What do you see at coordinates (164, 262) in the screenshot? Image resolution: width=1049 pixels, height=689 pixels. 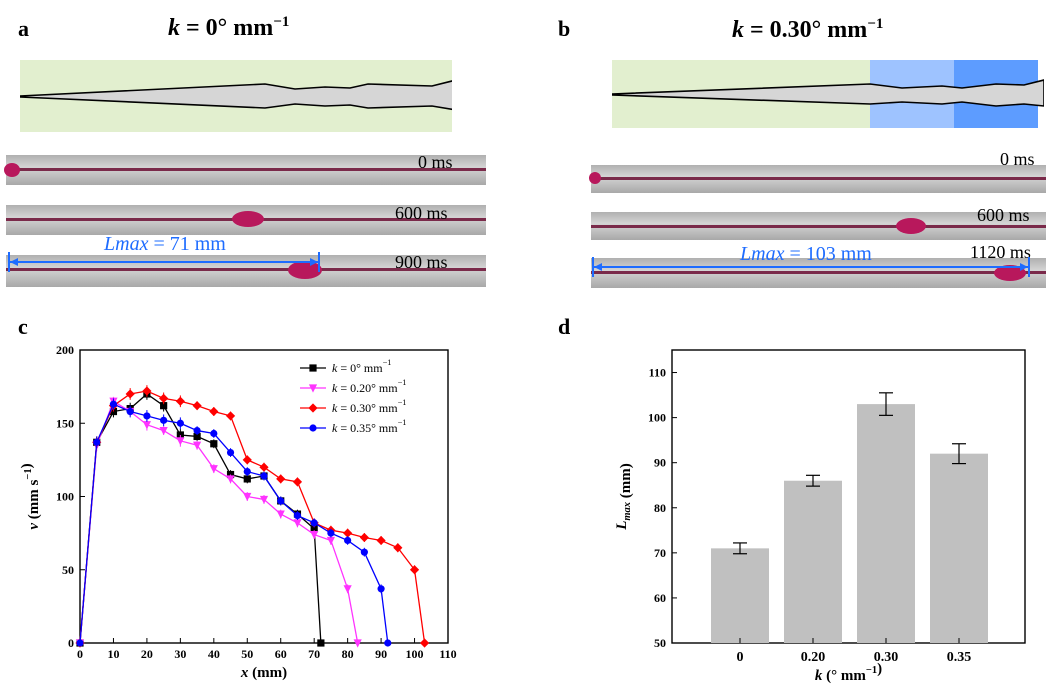 I see `panel-a-lmax-arrow` at bounding box center [164, 262].